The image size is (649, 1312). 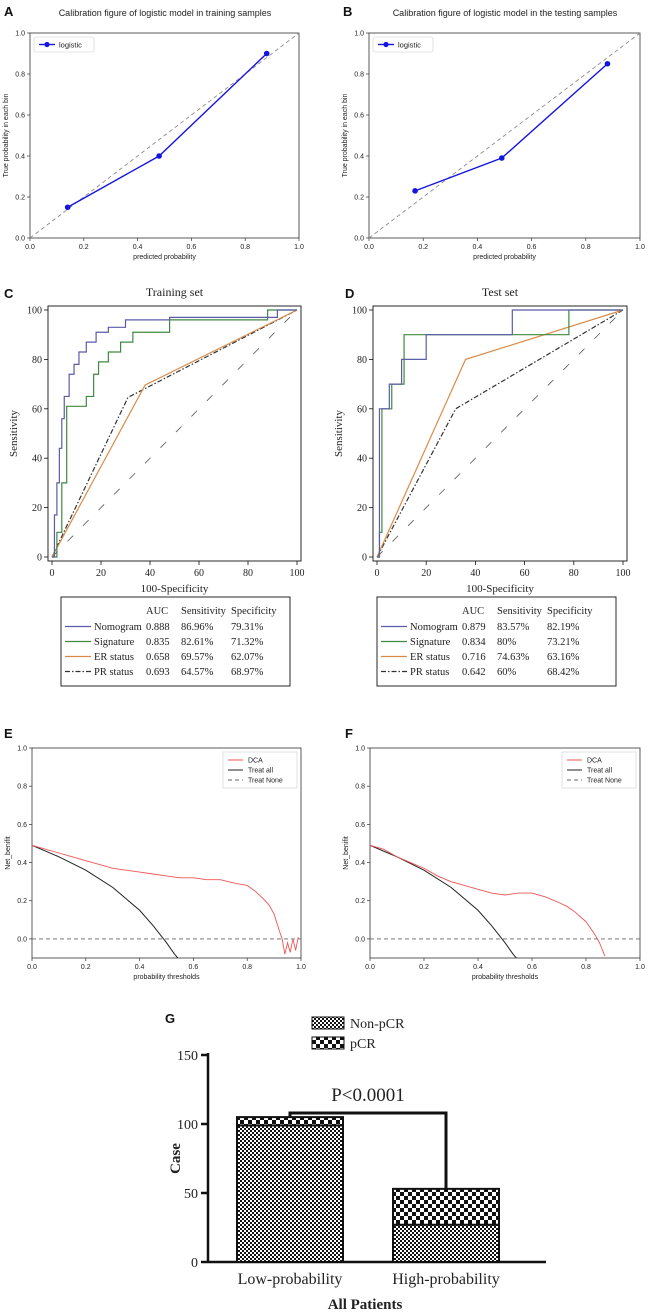 I want to click on legend: DCA Treat all Treat None, so click(x=260, y=770).